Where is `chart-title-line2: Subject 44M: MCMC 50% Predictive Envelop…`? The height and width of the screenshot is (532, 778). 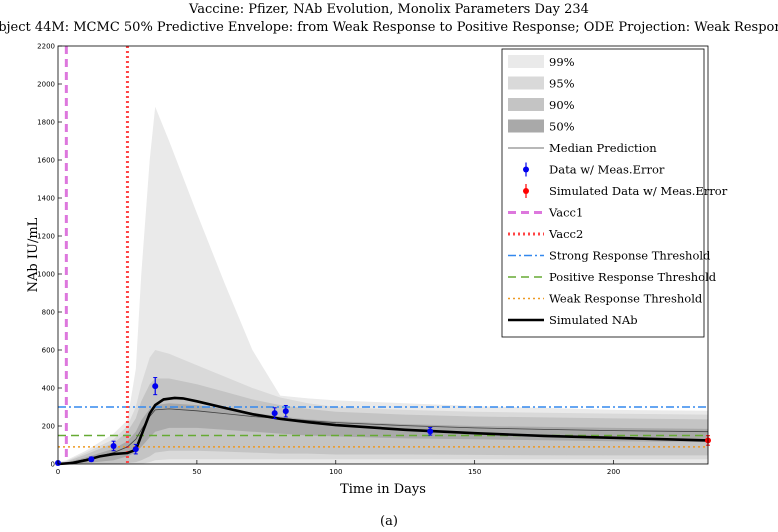 chart-title-line2: Subject 44M: MCMC 50% Predictive Envelop… is located at coordinates (389, 27).